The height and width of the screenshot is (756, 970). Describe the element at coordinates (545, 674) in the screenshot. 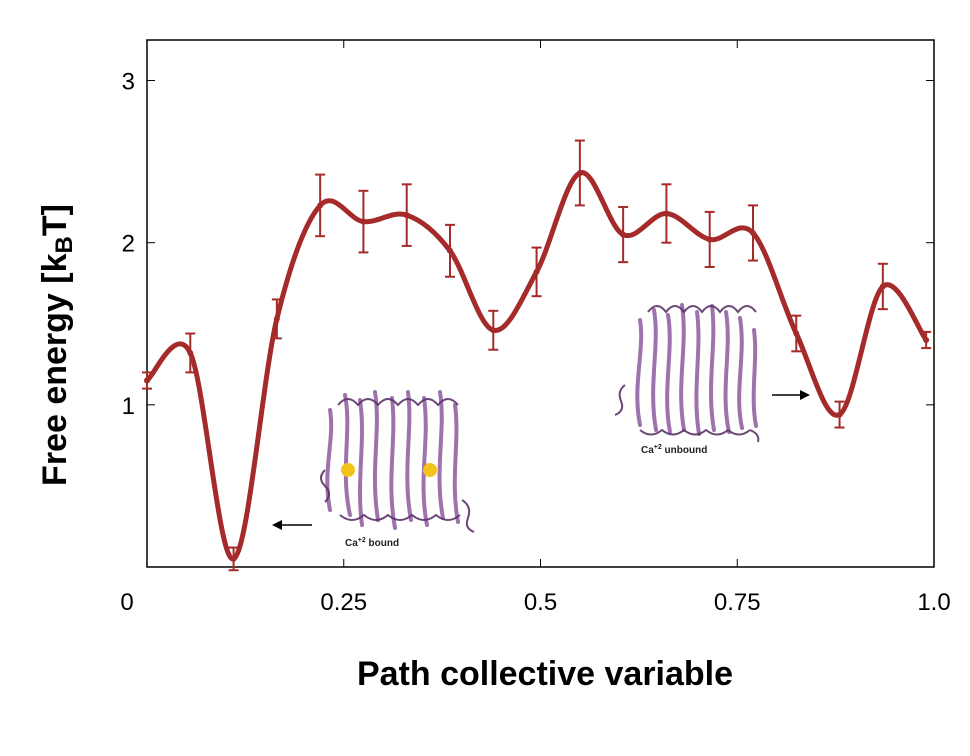

I see `x-axis-title: Path collective variable` at that location.